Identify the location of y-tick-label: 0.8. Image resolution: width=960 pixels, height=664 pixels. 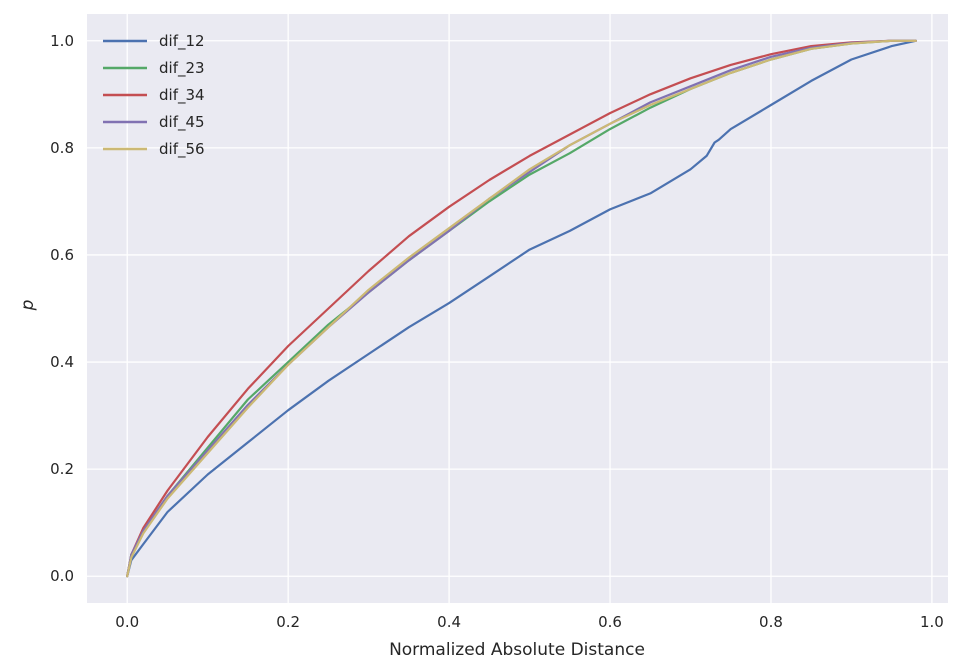
(62, 148).